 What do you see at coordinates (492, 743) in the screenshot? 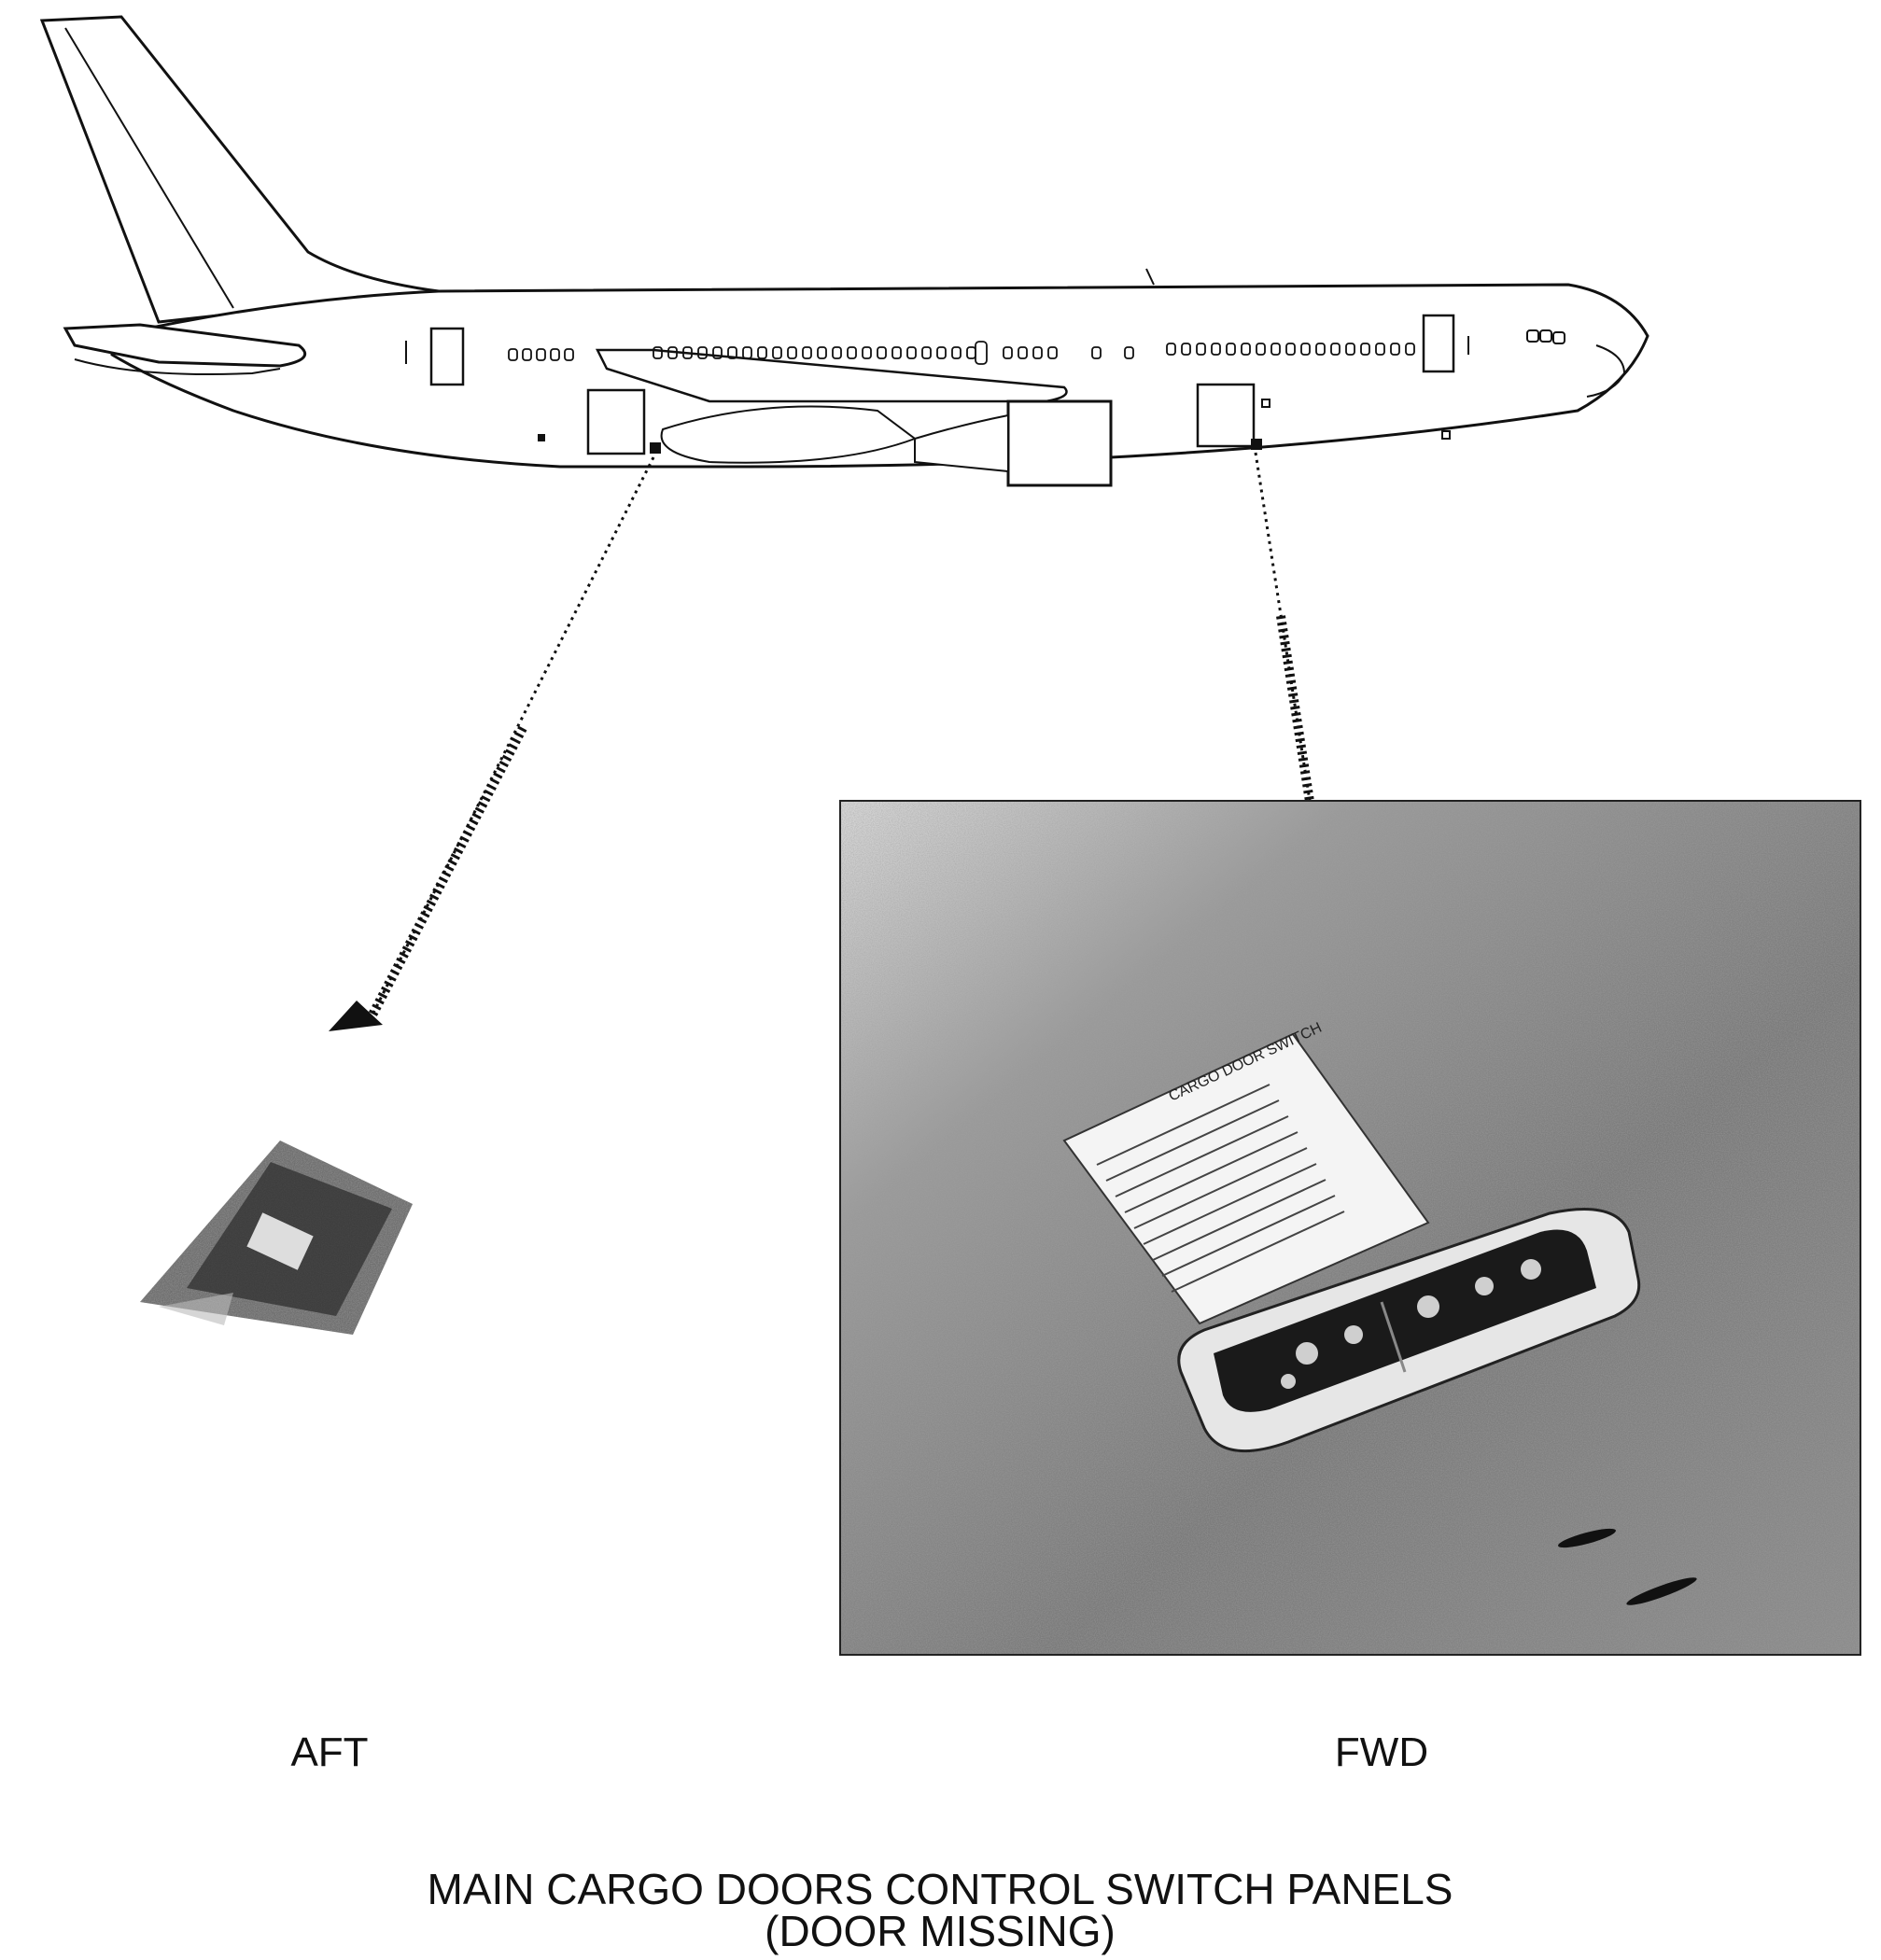
I see `aft-pointer-arrow` at bounding box center [492, 743].